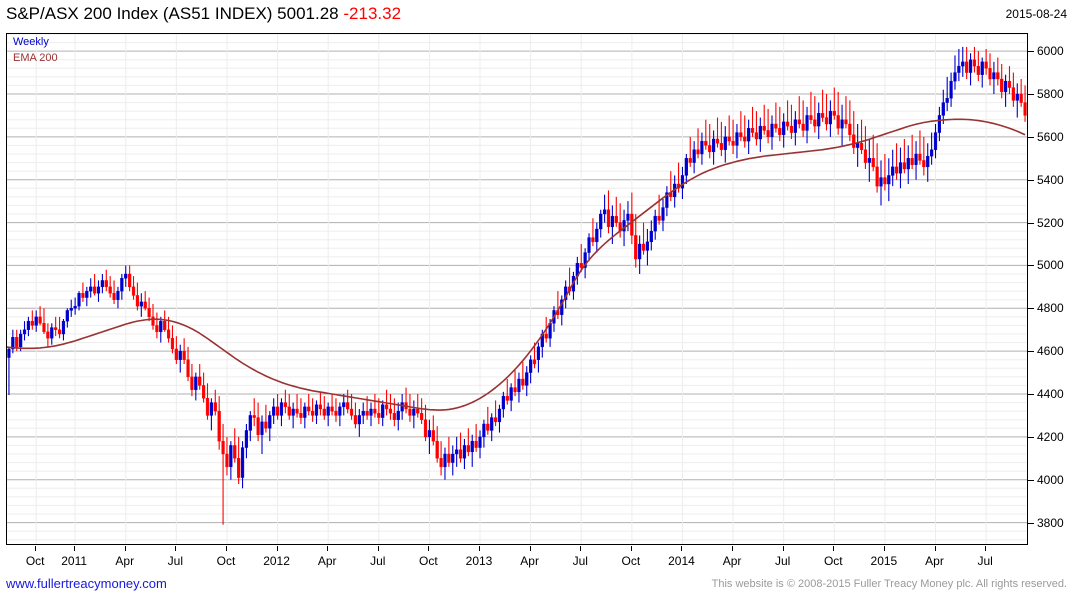  I want to click on x-axis-label: 2015, so click(884, 561).